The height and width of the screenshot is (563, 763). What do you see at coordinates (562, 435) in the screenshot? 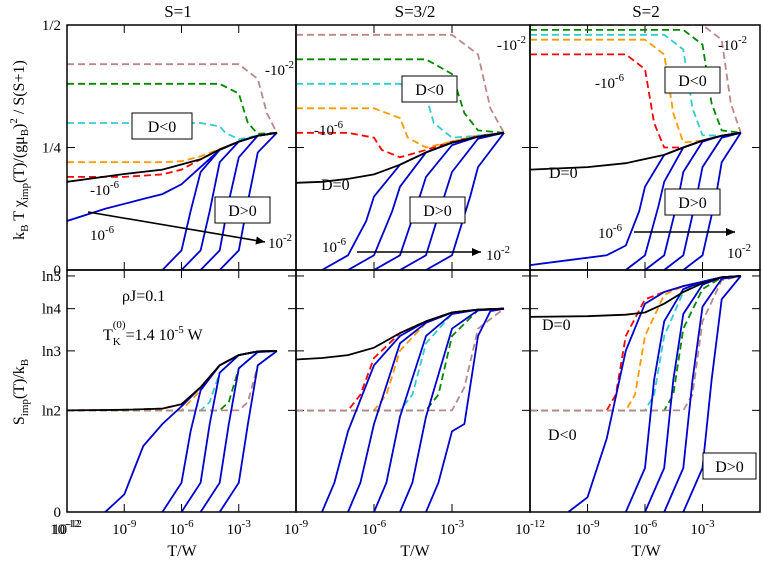
I see `label-D-neg: D<0` at bounding box center [562, 435].